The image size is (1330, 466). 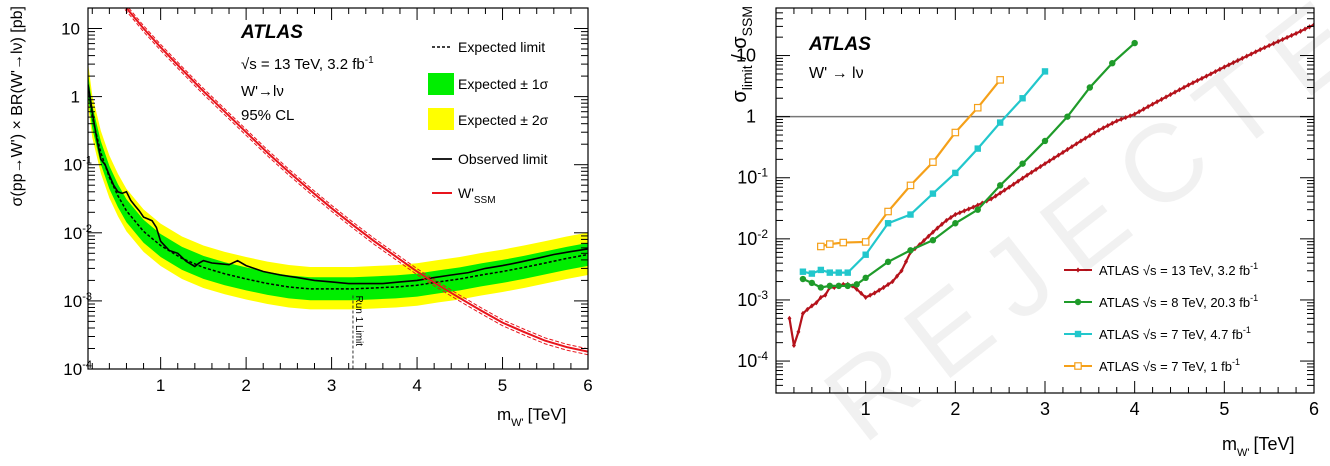 I want to click on left-x-tick-label: 6, so click(x=587, y=385).